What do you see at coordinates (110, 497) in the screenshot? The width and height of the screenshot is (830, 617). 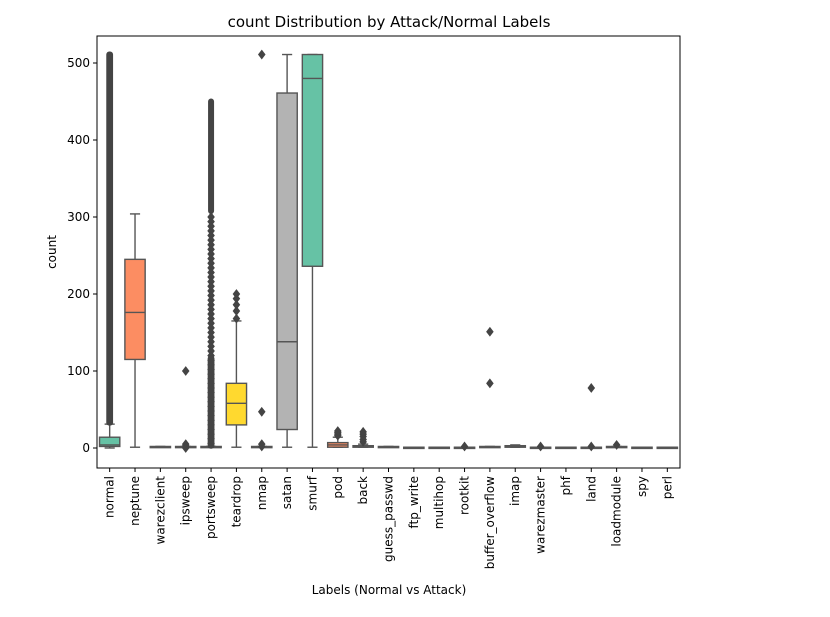 I see `x-tick-label: normal` at bounding box center [110, 497].